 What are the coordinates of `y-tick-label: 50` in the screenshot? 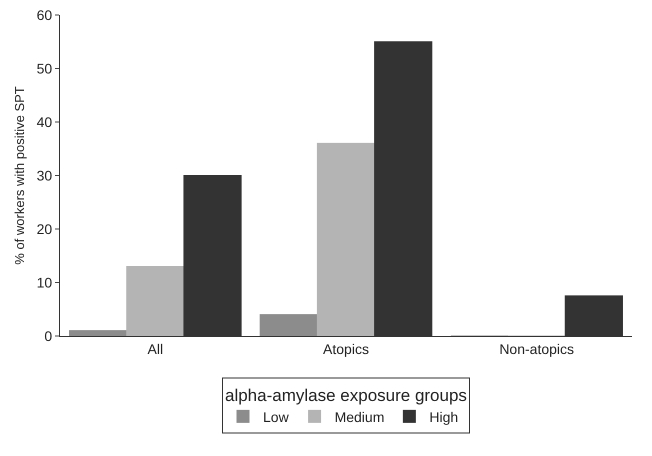 It's located at (44, 68).